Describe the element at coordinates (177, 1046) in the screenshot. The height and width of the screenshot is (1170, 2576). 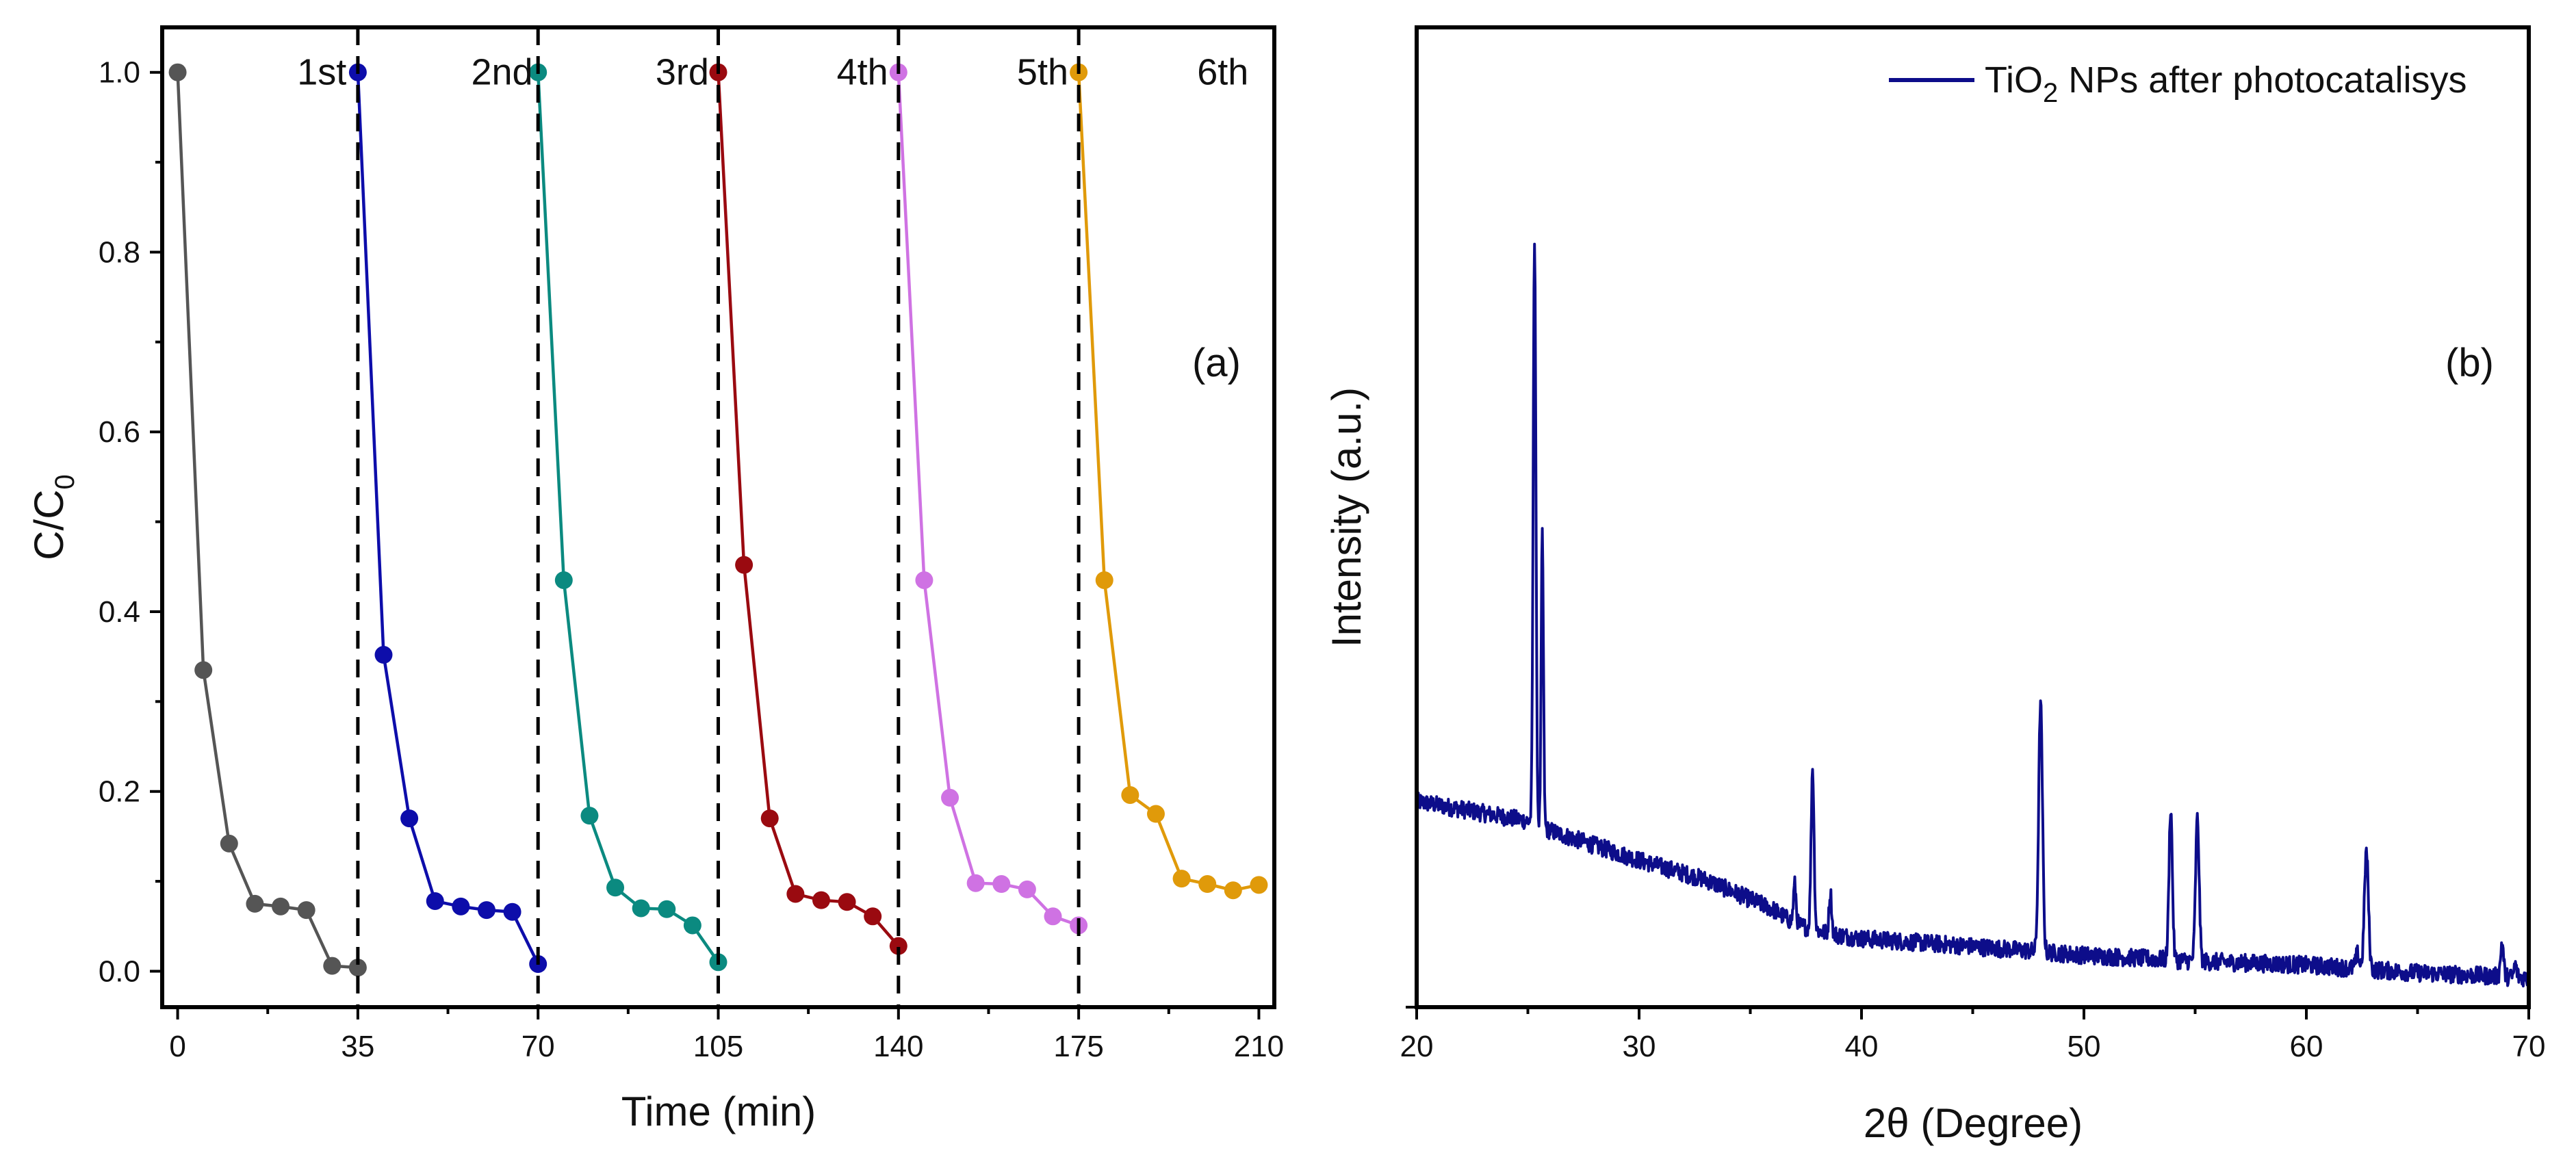
I see `x-tick-label-0: 0` at that location.